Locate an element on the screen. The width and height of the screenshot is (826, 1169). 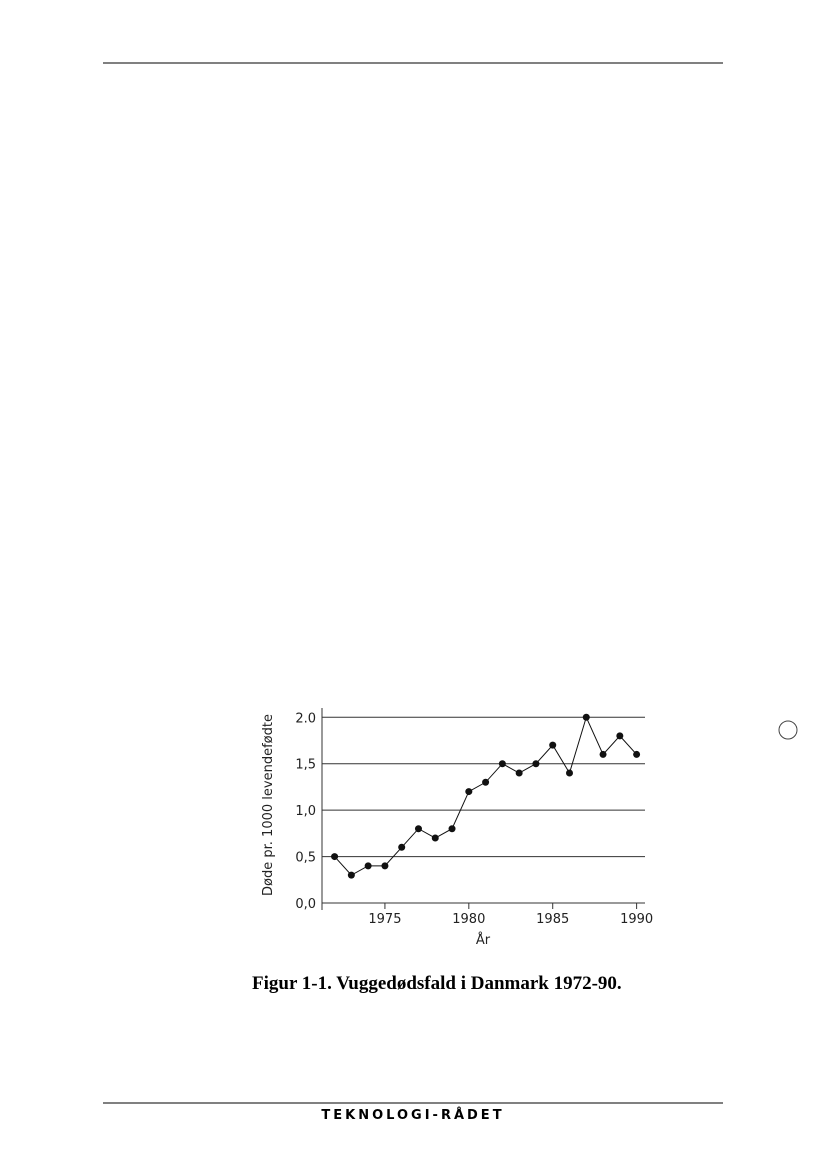
x-axis-label: År is located at coordinates (483, 940).